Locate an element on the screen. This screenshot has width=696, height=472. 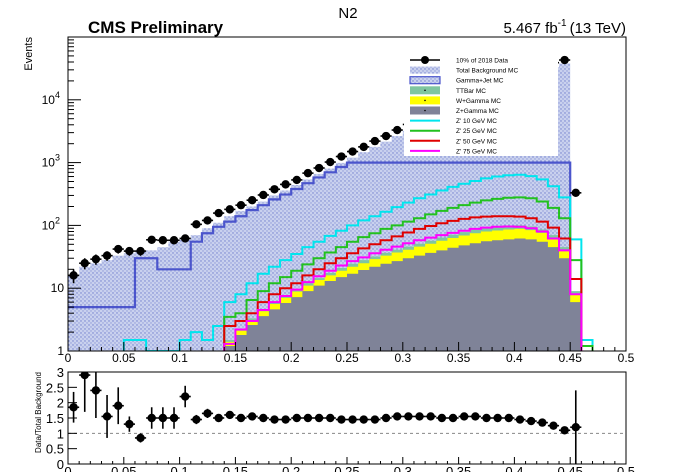
top-x-tick-label: 0.5 is located at coordinates (626, 358).